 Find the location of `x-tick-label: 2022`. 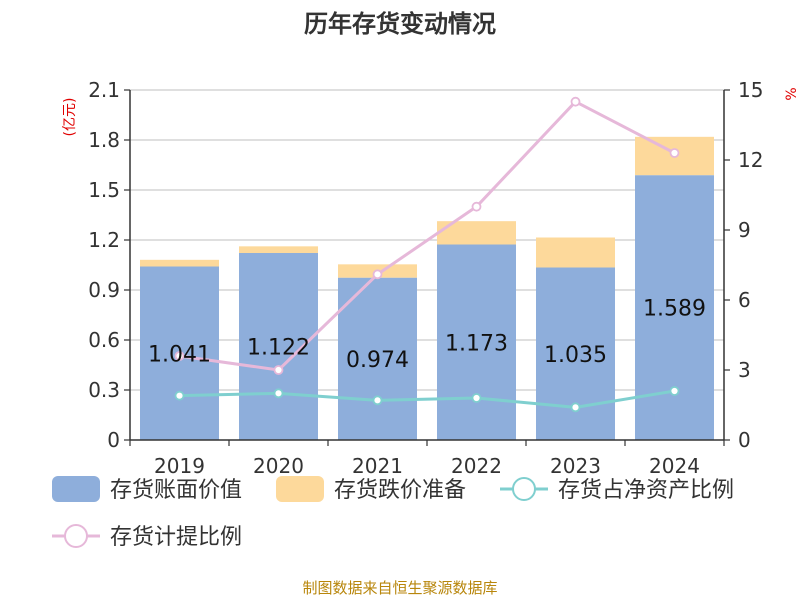

x-tick-label: 2022 is located at coordinates (476, 466).